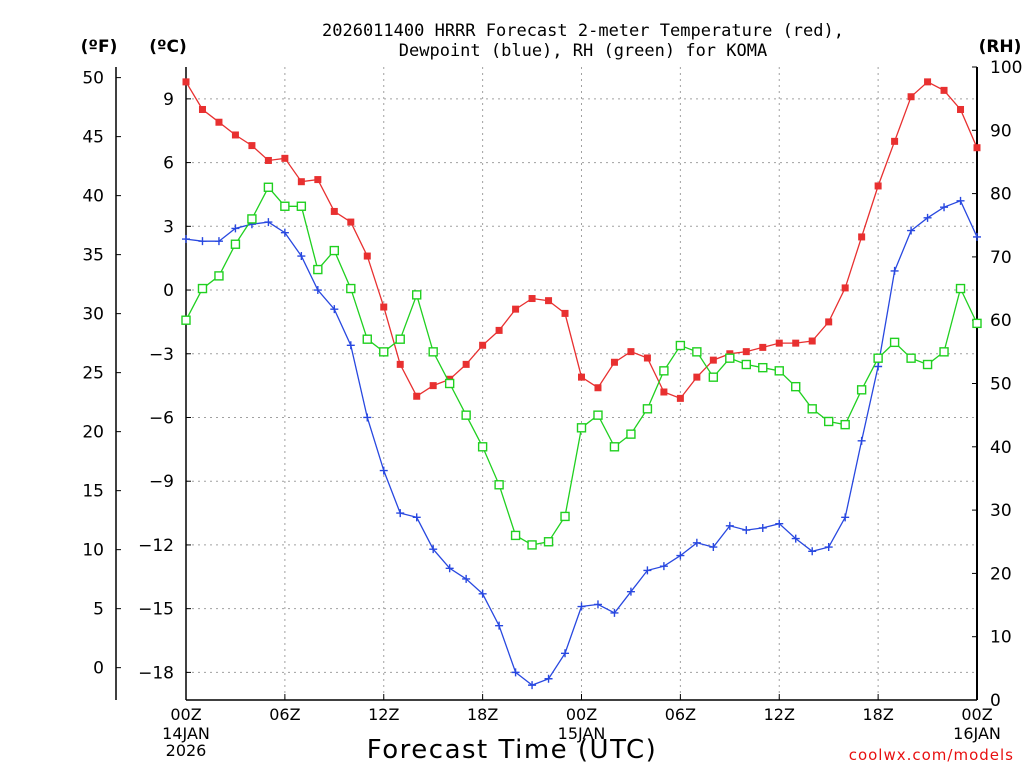 The height and width of the screenshot is (768, 1024). Describe the element at coordinates (98, 669) in the screenshot. I see `fahrenheit-tick-label: 0` at that location.